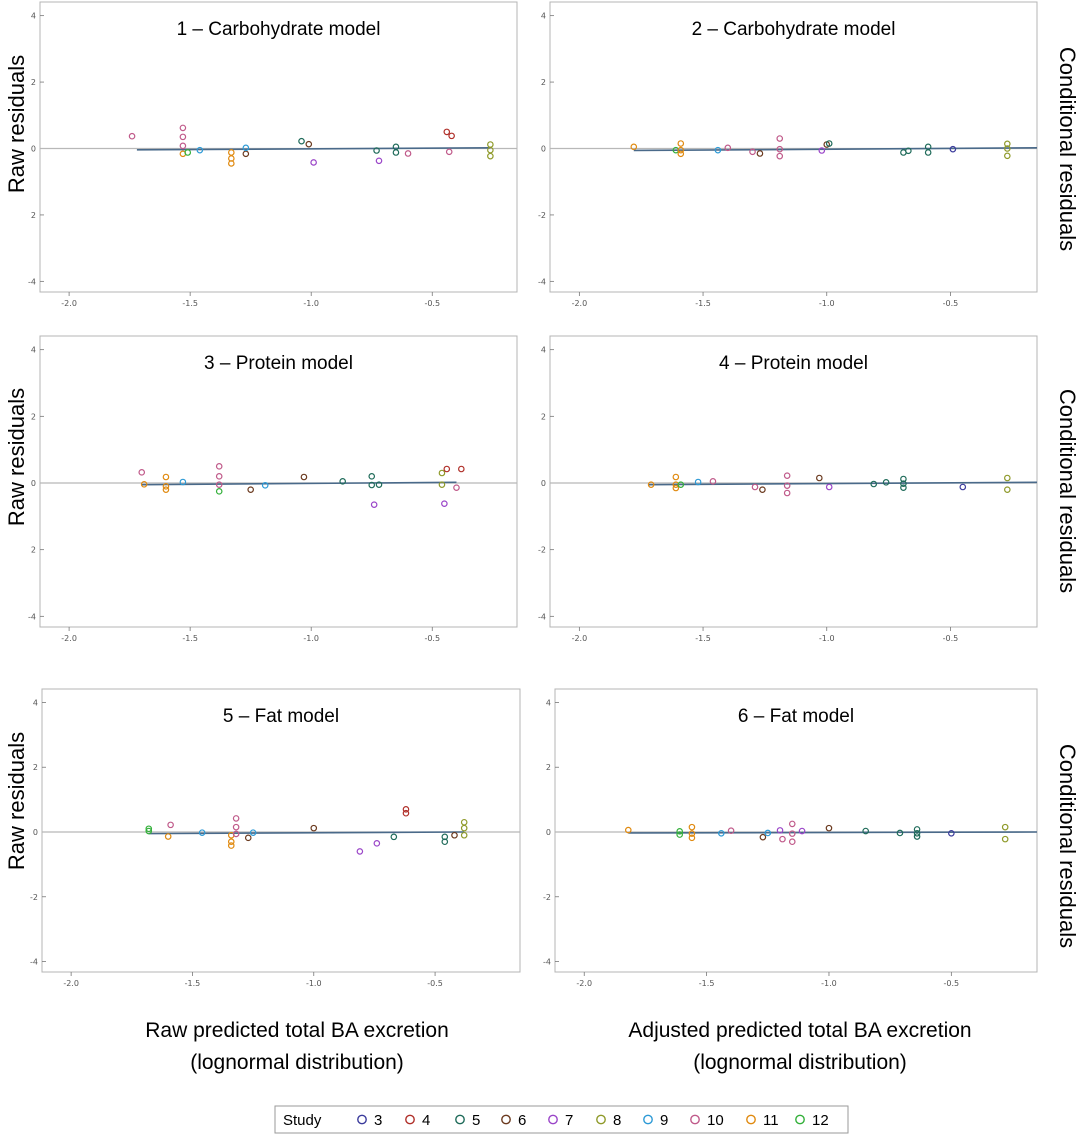  I want to click on legend-label-8: 8, so click(617, 1120).